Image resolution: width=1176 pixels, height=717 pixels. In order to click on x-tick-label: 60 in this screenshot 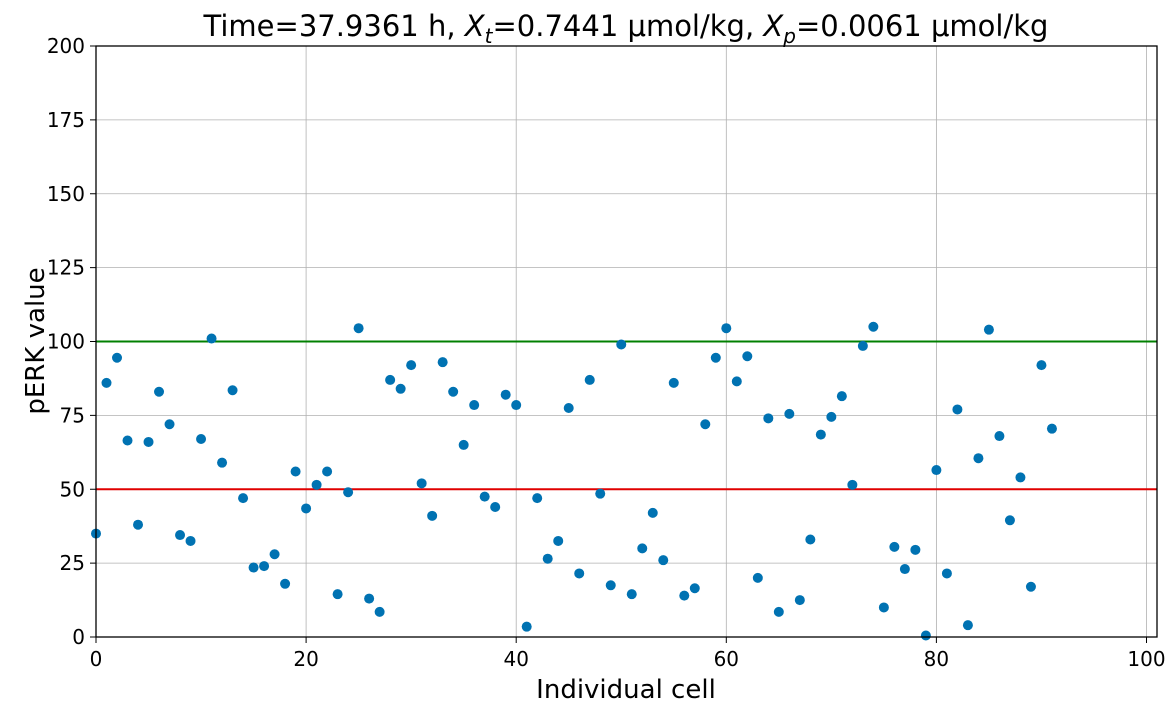, I will do `click(726, 659)`.